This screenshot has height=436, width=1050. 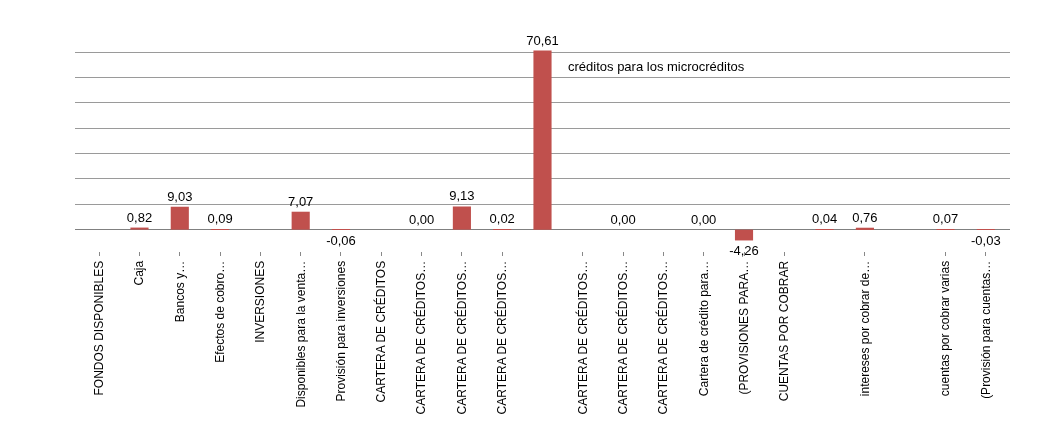 What do you see at coordinates (139, 217) in the screenshot?
I see `data-label: 0,82` at bounding box center [139, 217].